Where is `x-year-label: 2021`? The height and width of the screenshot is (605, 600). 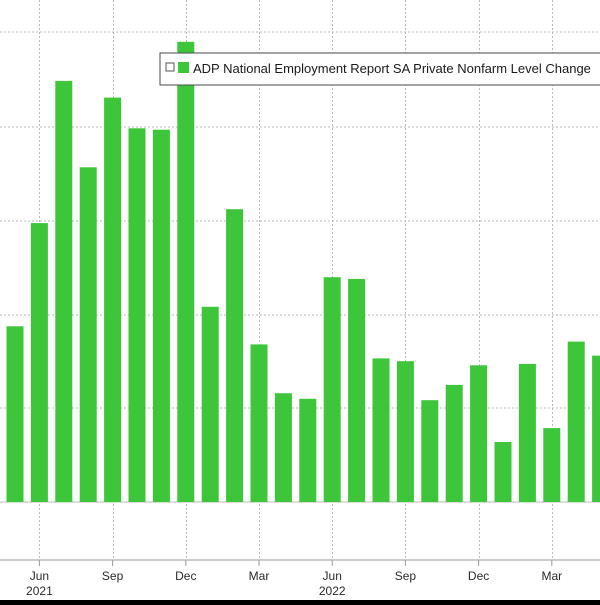 x-year-label: 2021 is located at coordinates (39, 591).